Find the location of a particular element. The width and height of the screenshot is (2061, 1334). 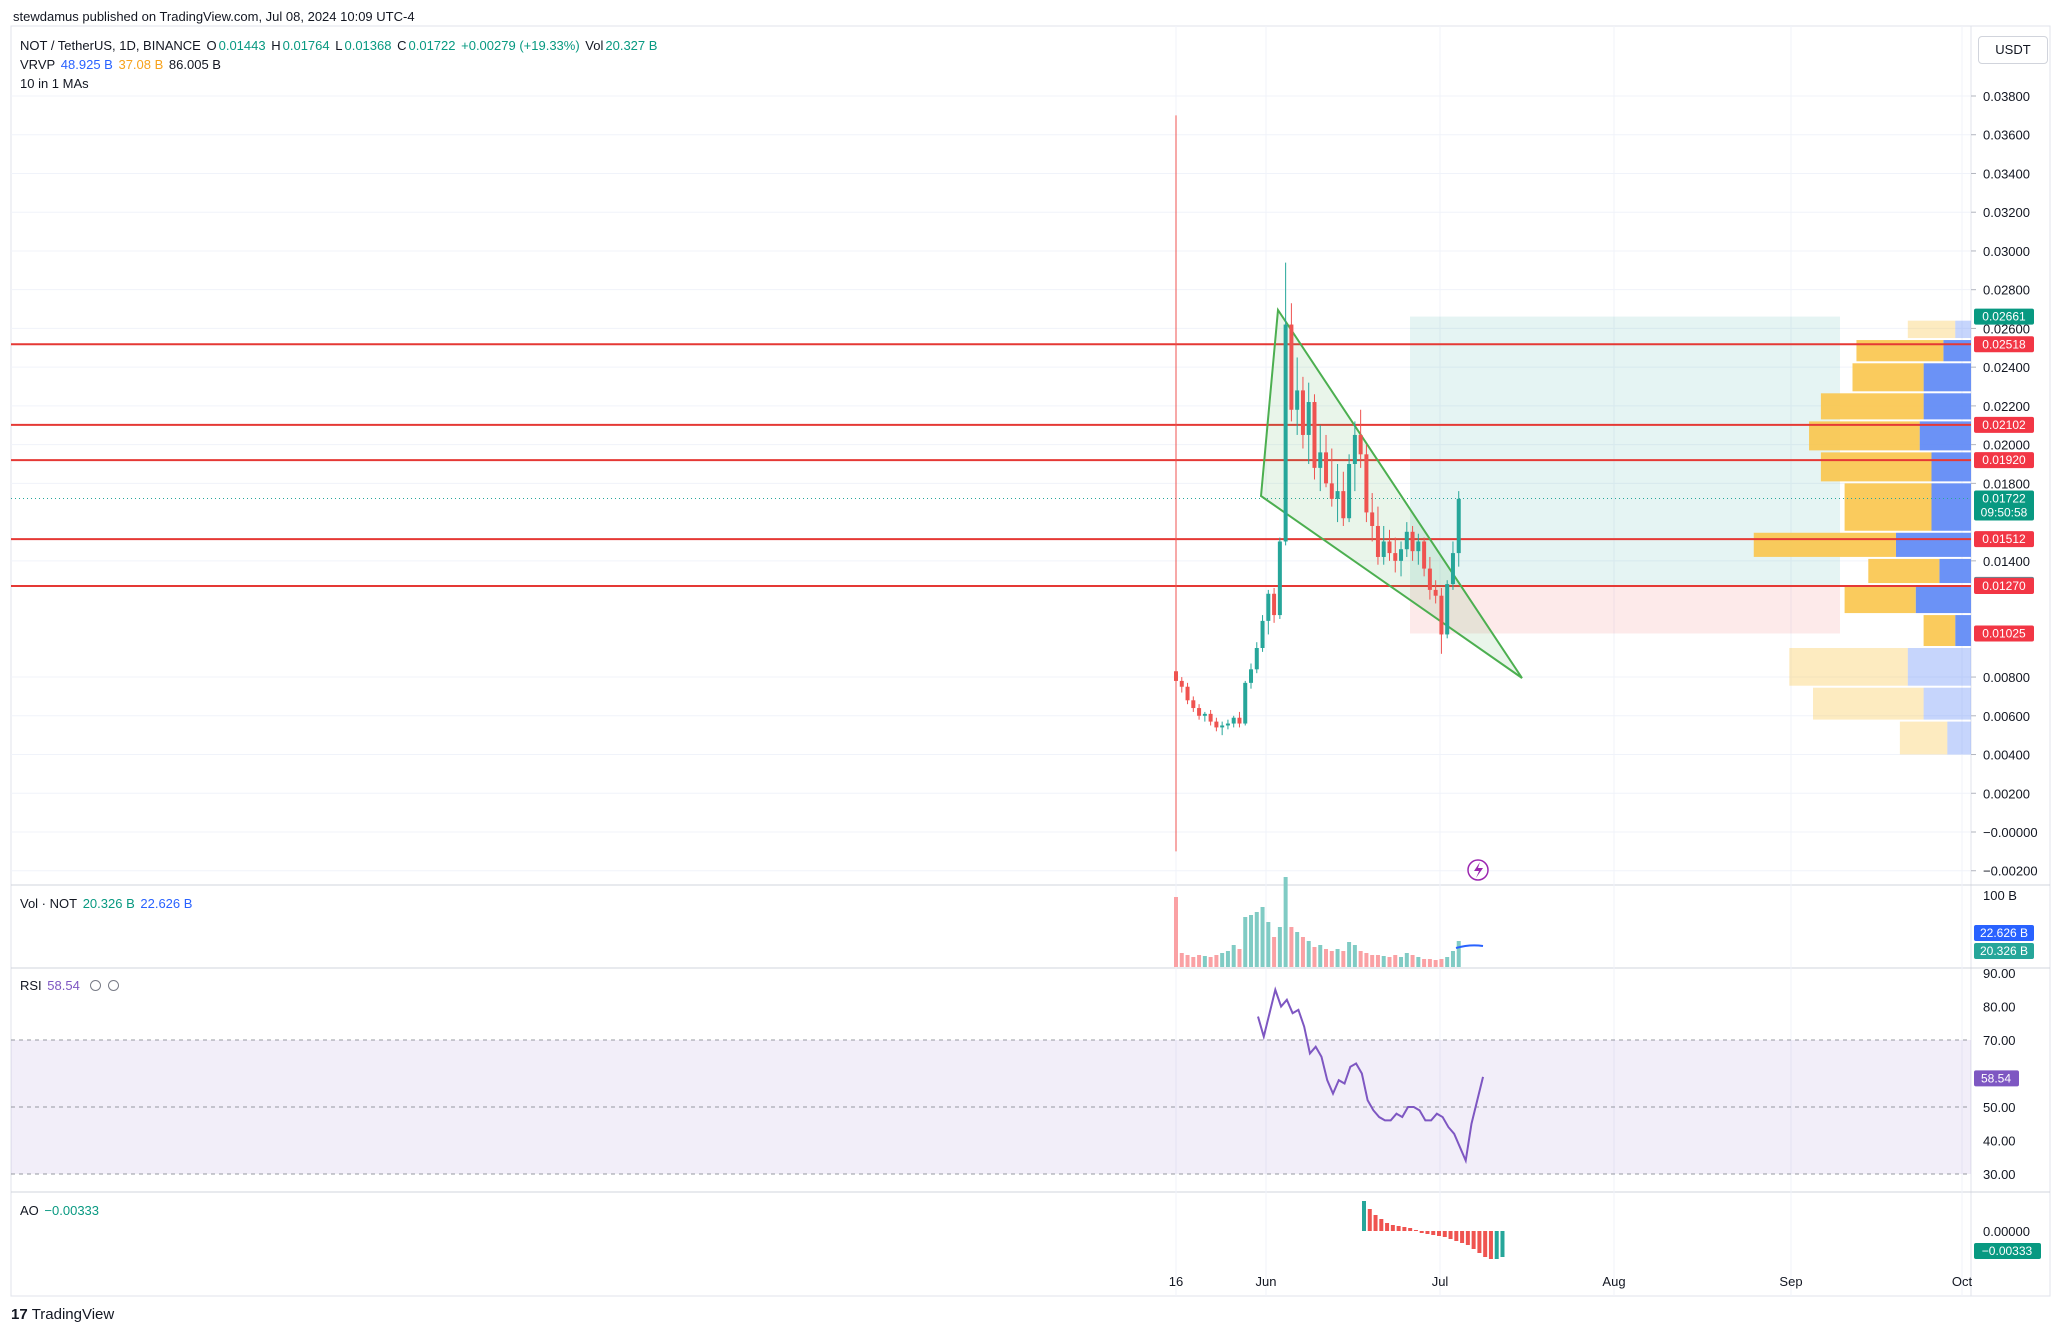

high-value: 0.01764 is located at coordinates (306, 45).